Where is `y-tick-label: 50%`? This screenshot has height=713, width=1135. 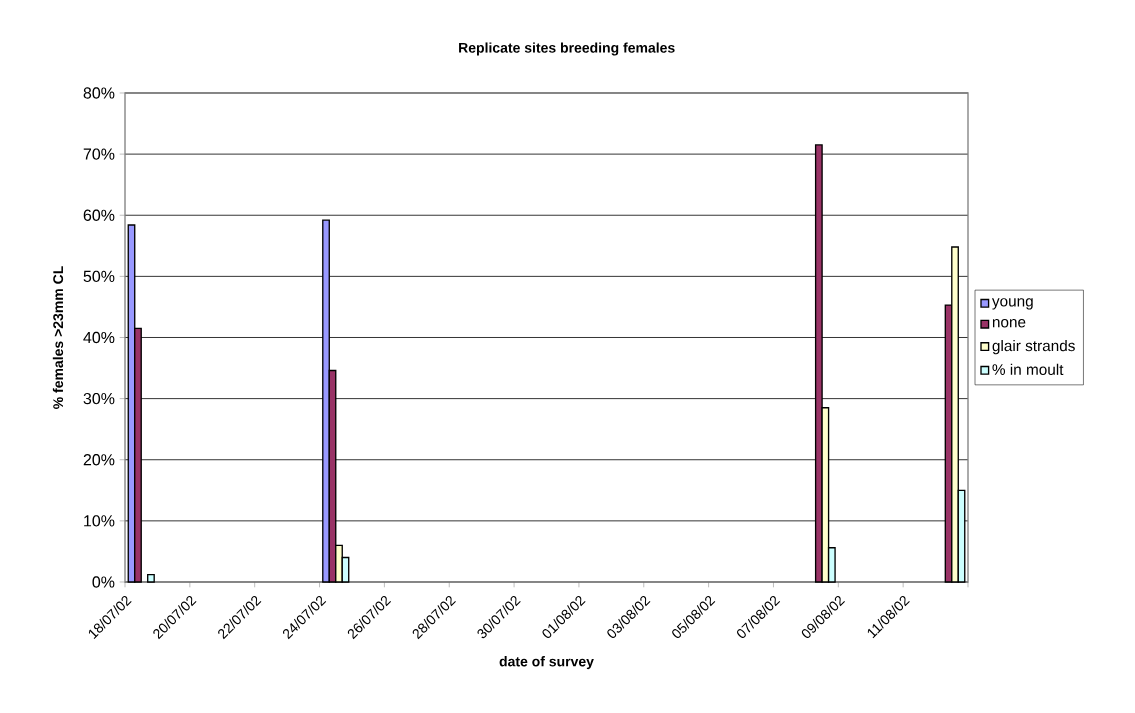 y-tick-label: 50% is located at coordinates (99, 276).